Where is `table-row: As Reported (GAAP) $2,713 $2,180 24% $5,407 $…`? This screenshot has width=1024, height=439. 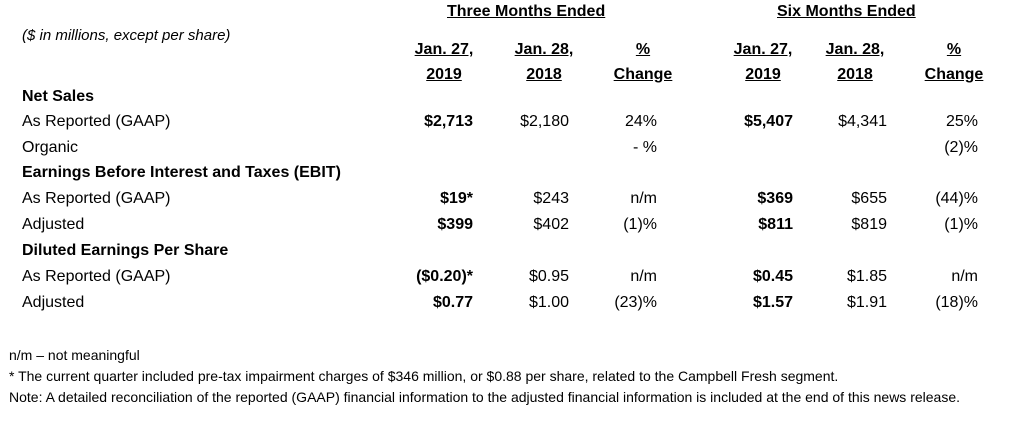 table-row: As Reported (GAAP) $2,713 $2,180 24% $5,407 $… is located at coordinates (512, 126).